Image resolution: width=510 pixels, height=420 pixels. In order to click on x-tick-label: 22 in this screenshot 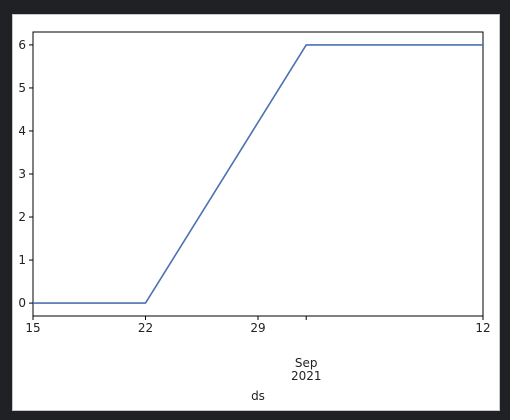, I will do `click(145, 328)`.